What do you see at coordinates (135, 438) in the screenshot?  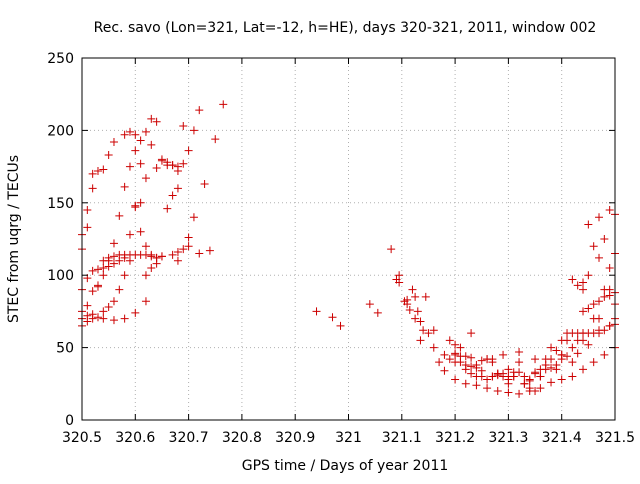 I see `x-tick-label: 320.6` at bounding box center [135, 438].